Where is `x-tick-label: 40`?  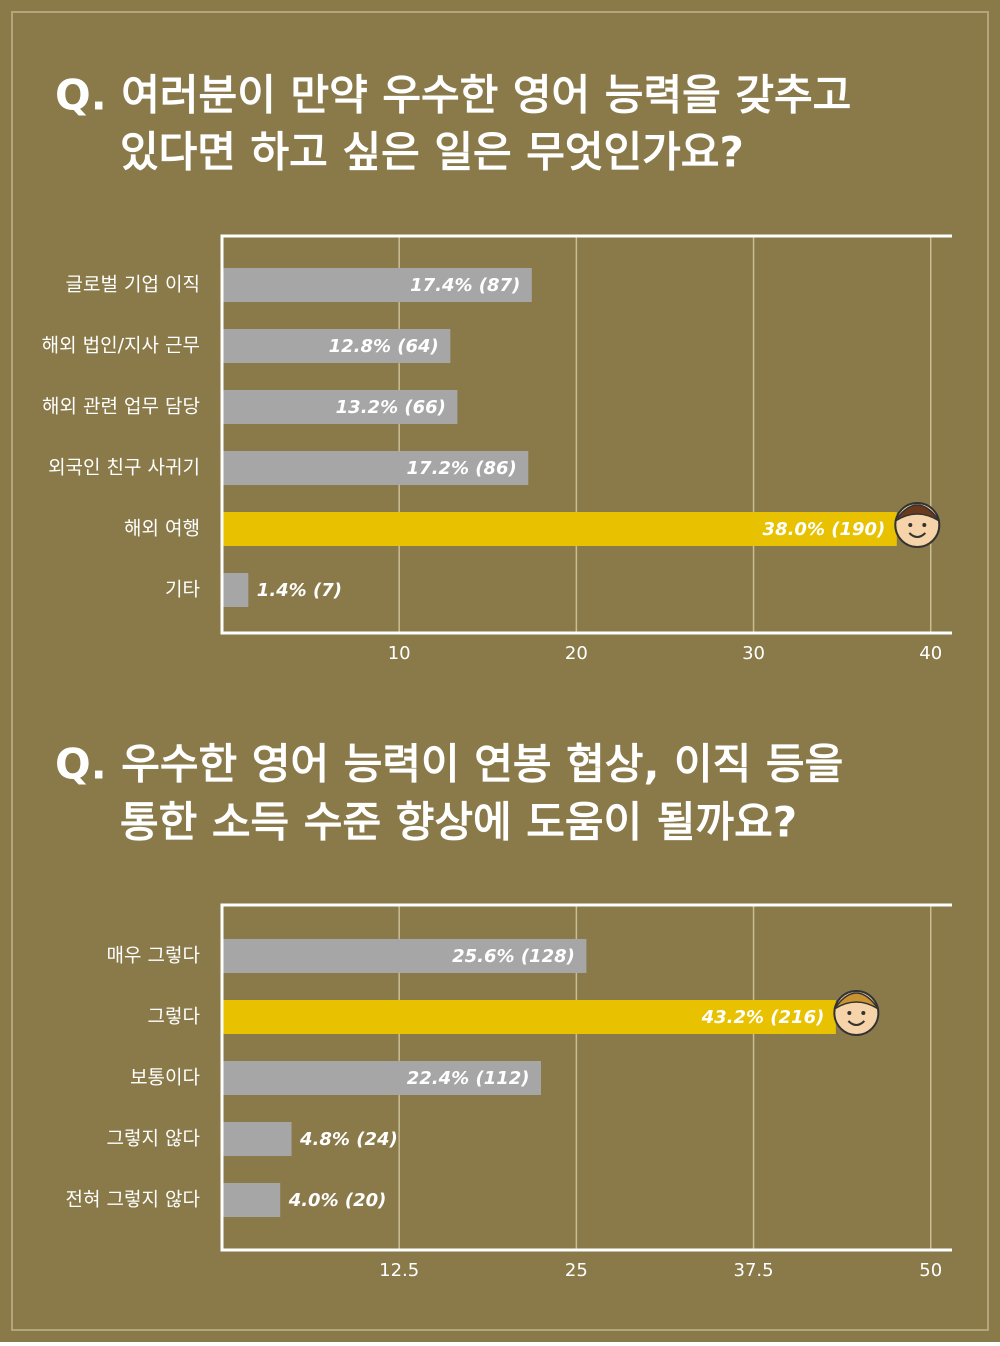
x-tick-label: 40 is located at coordinates (930, 653).